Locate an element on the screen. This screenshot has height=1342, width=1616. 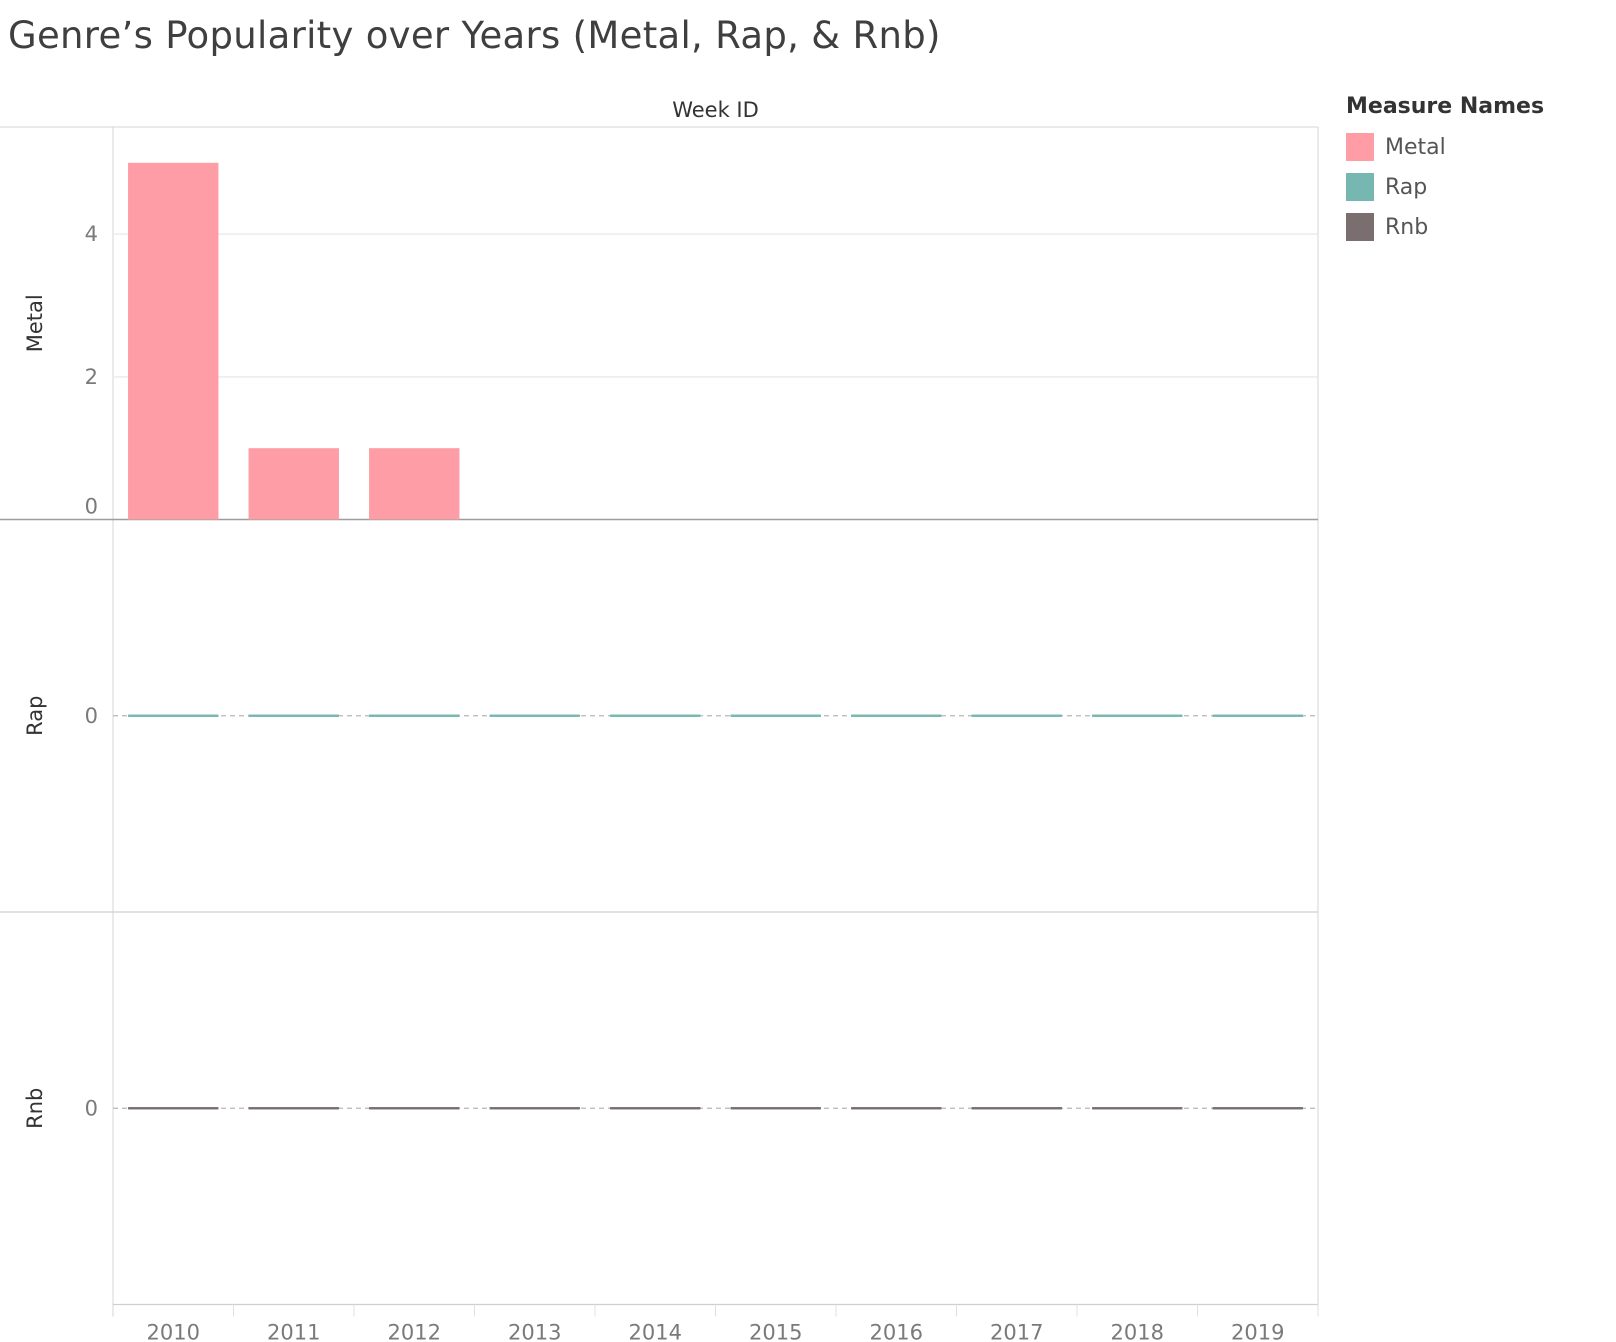
panel-label-metal: Metal is located at coordinates (35, 323).